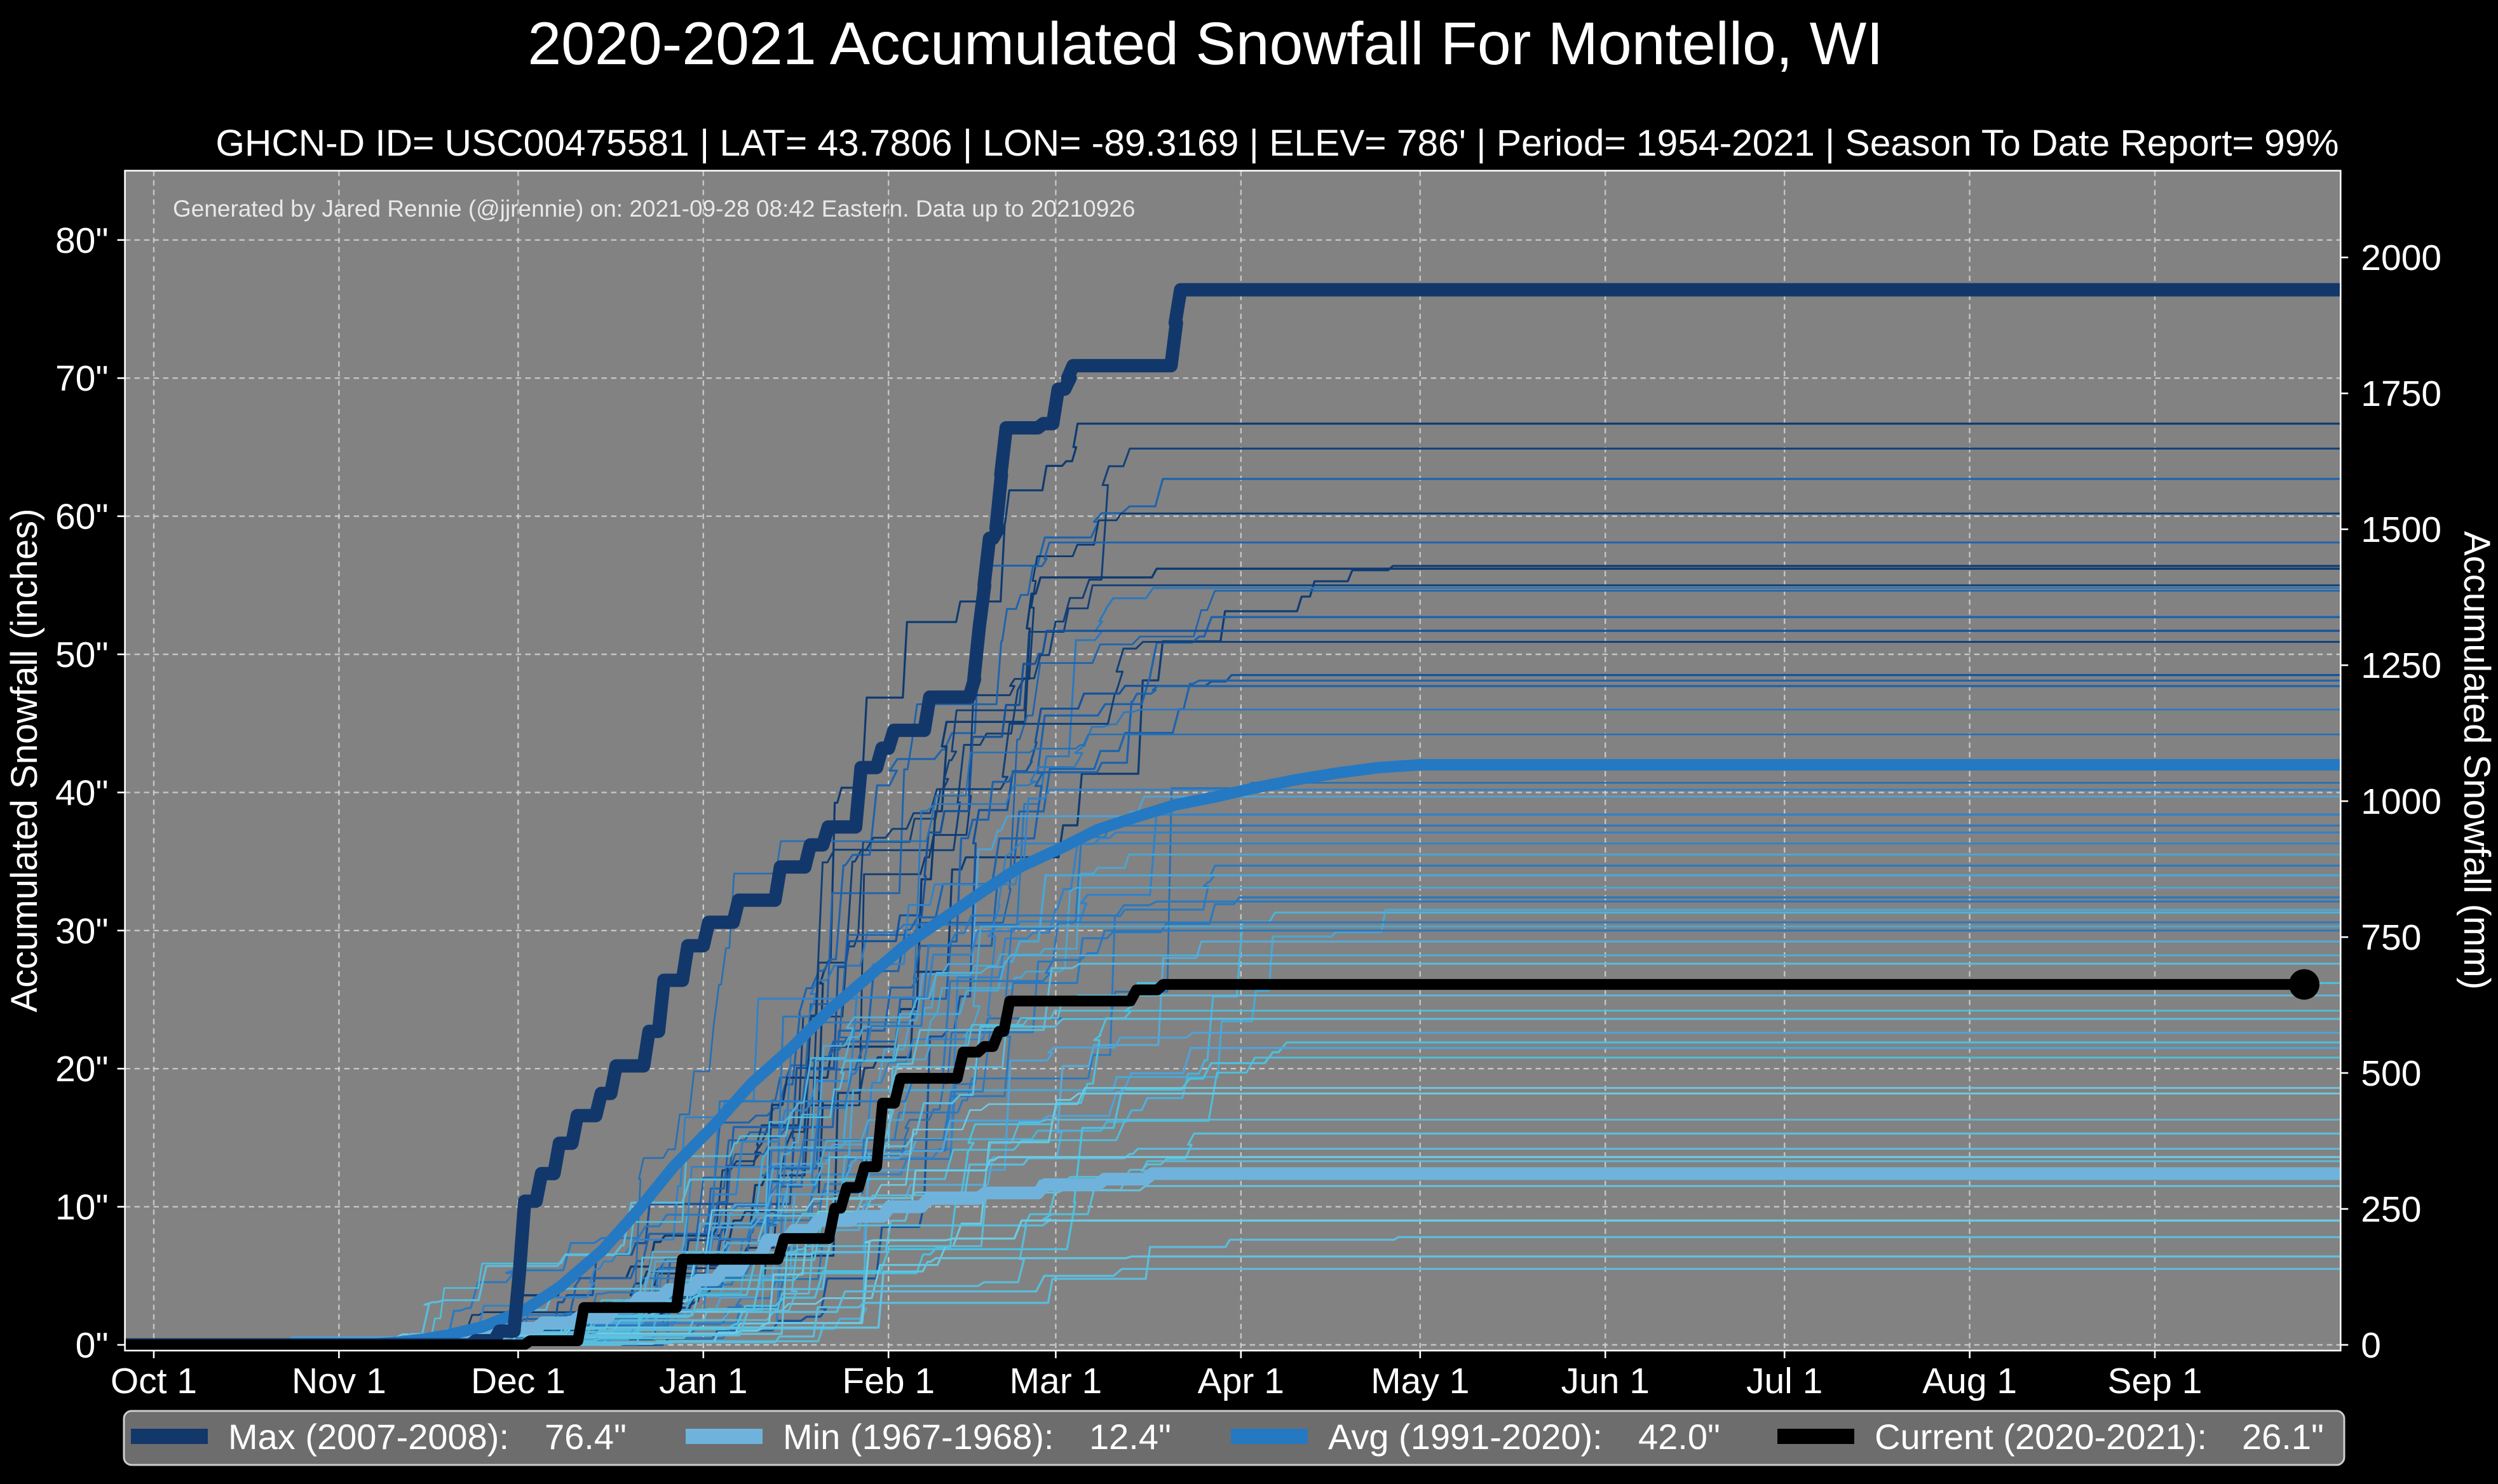 The height and width of the screenshot is (1484, 2498). Describe the element at coordinates (1056, 1381) in the screenshot. I see `svg-text: Mar 1` at that location.